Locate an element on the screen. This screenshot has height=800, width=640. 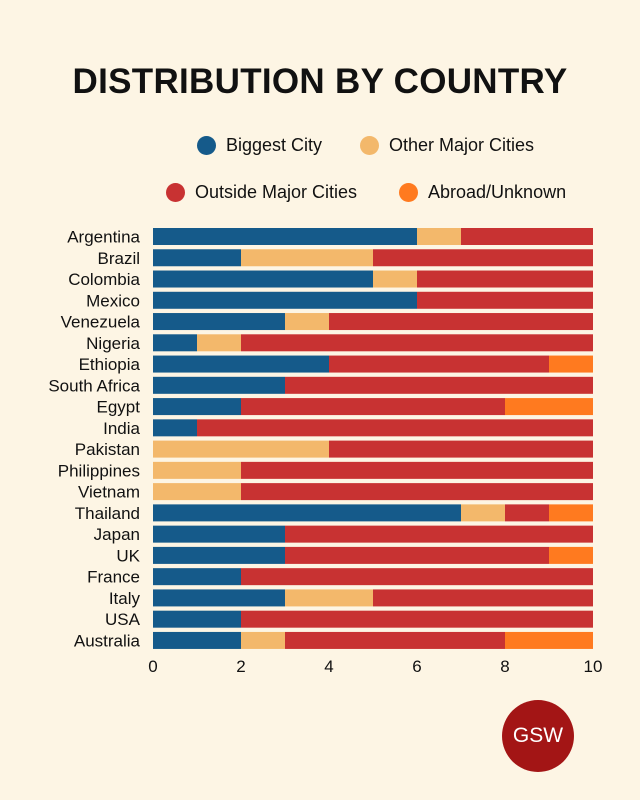
category-label: Pakistan is located at coordinates (107, 449).